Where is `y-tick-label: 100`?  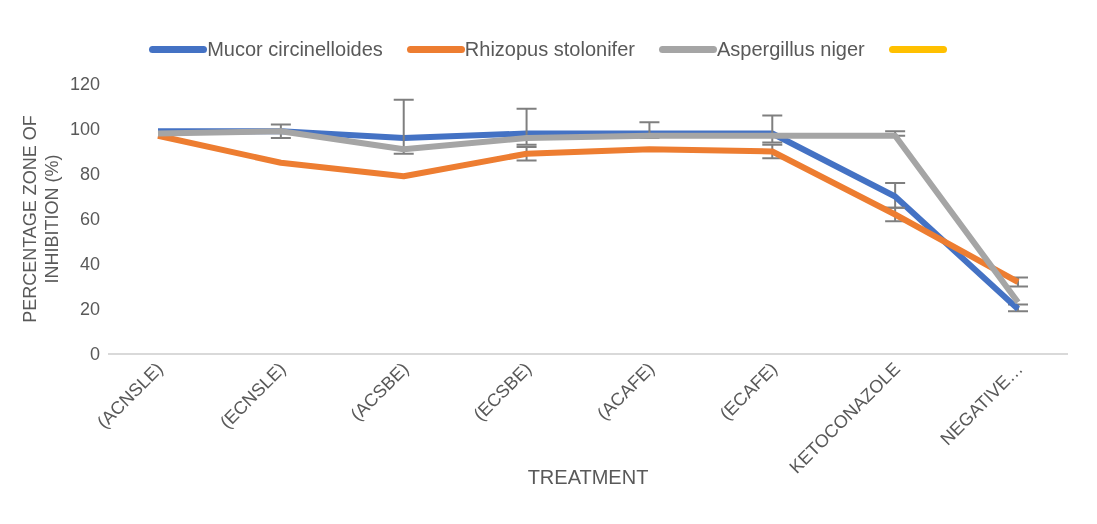
y-tick-label: 100 is located at coordinates (84, 129).